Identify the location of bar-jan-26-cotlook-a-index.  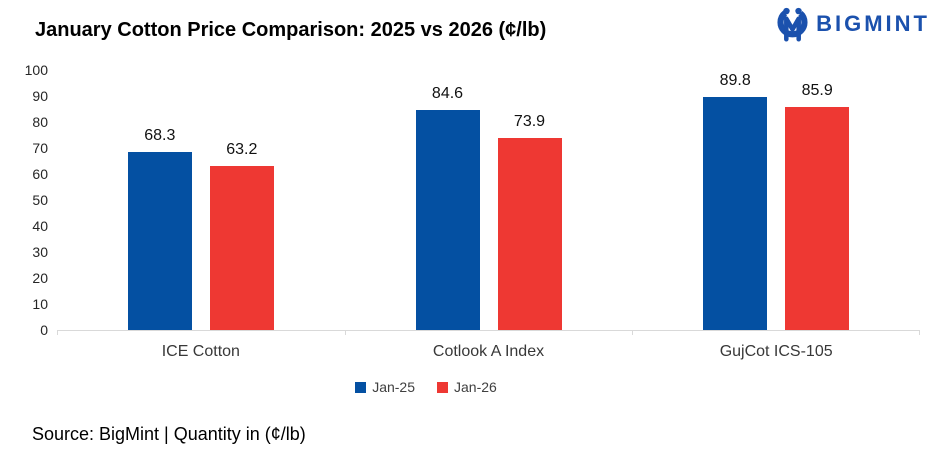
(529, 233).